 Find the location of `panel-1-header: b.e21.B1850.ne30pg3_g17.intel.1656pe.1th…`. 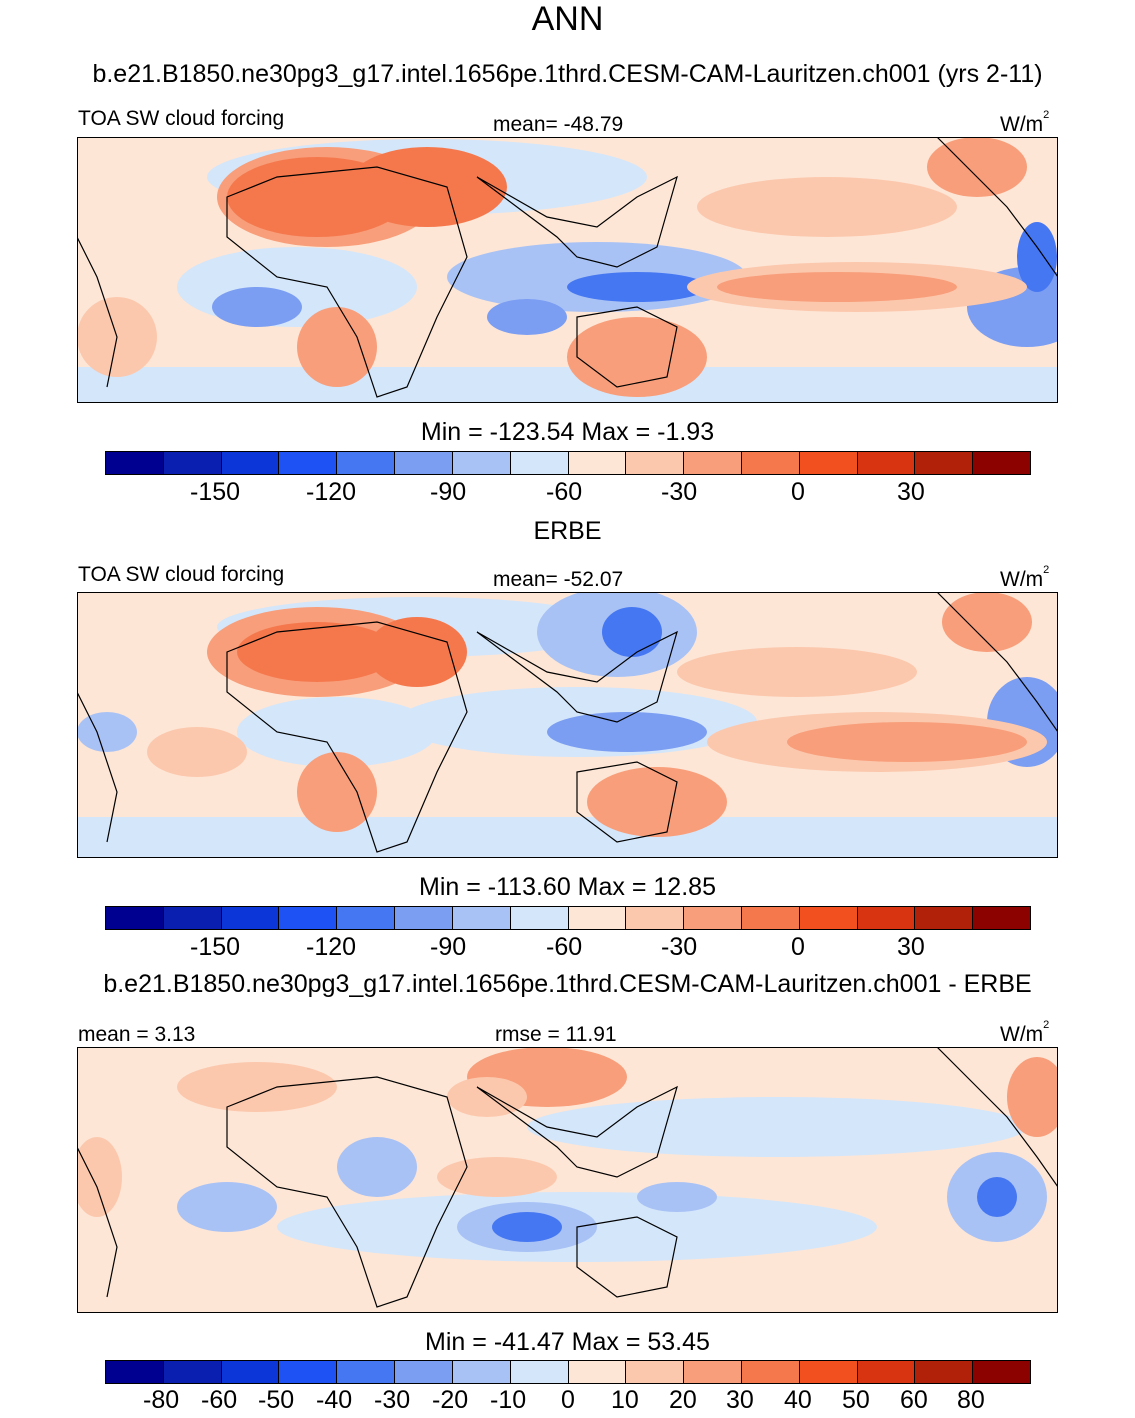

panel-1-header: b.e21.B1850.ne30pg3_g17.intel.1656pe.1th… is located at coordinates (567, 74).